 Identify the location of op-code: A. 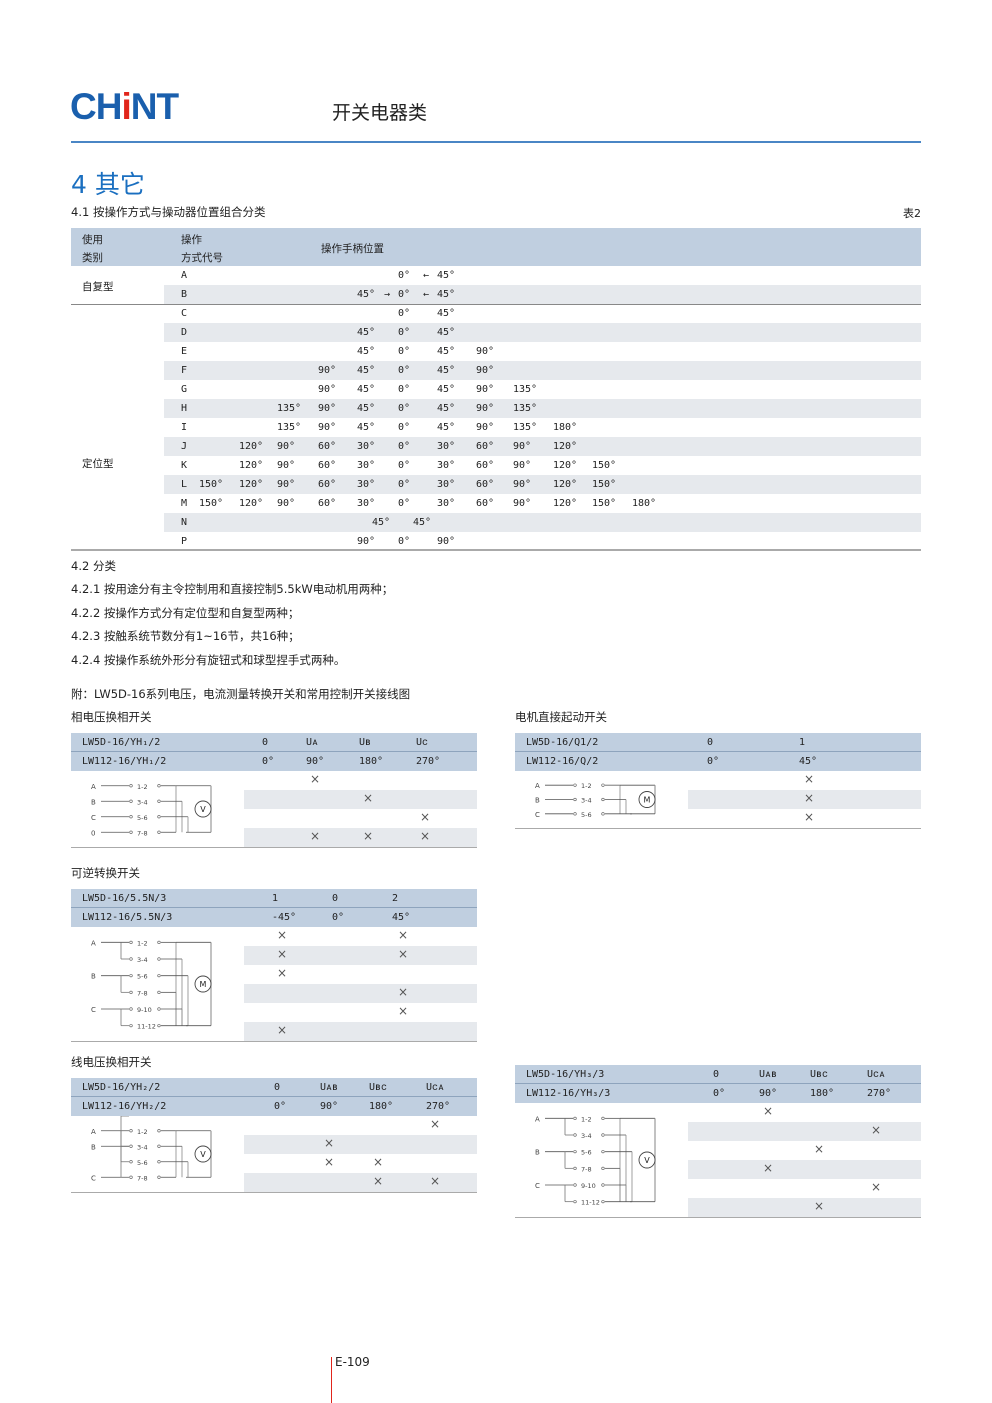
(184, 275).